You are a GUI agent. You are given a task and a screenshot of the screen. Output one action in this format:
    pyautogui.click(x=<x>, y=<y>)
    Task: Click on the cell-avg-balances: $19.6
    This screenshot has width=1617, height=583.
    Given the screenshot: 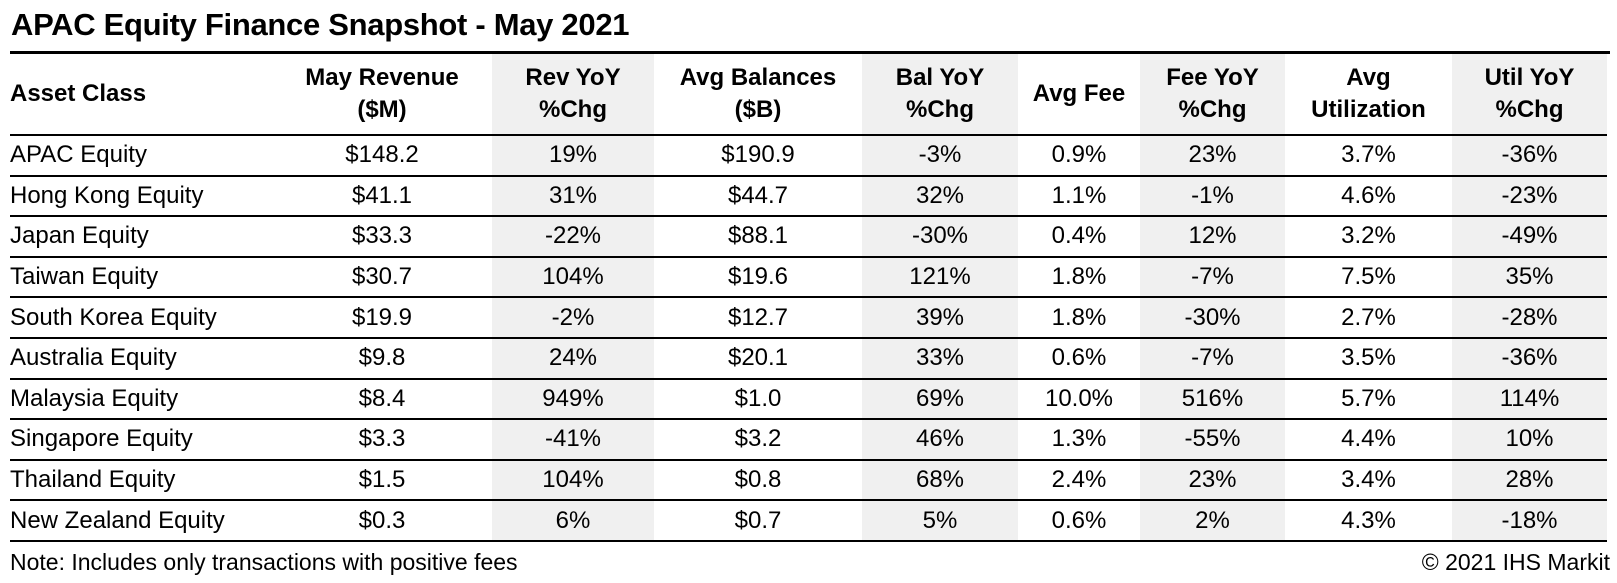 What is the action you would take?
    pyautogui.click(x=758, y=277)
    